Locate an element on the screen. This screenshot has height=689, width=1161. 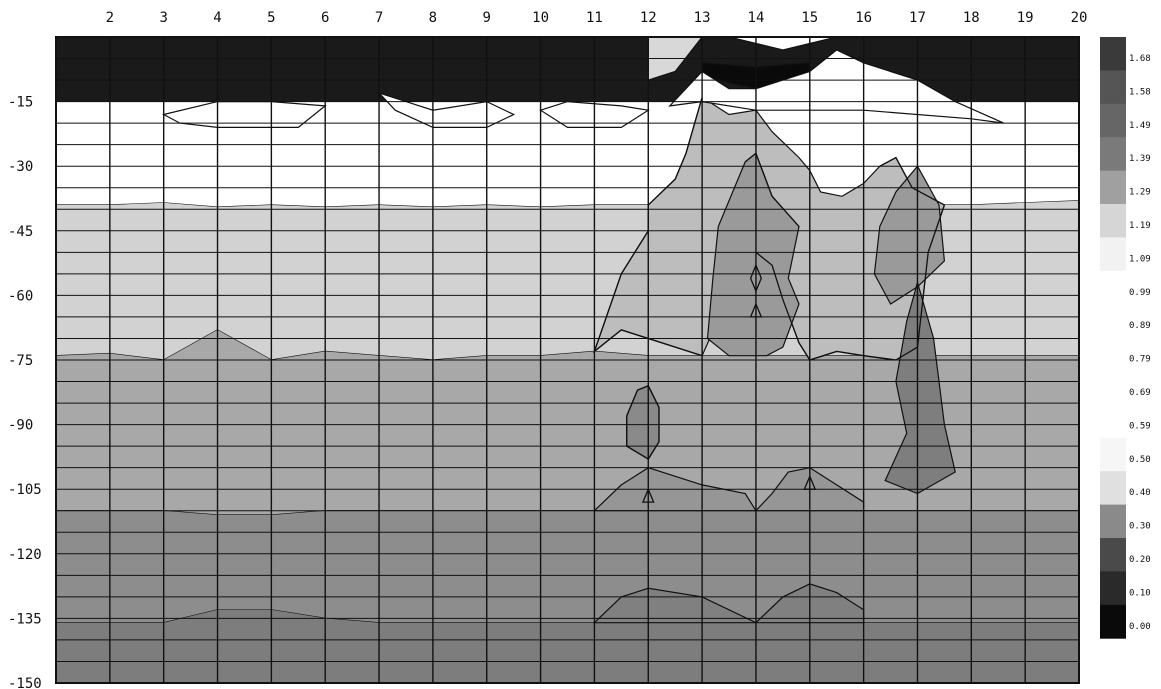
x-tick-label: 4 is located at coordinates (217, 18).